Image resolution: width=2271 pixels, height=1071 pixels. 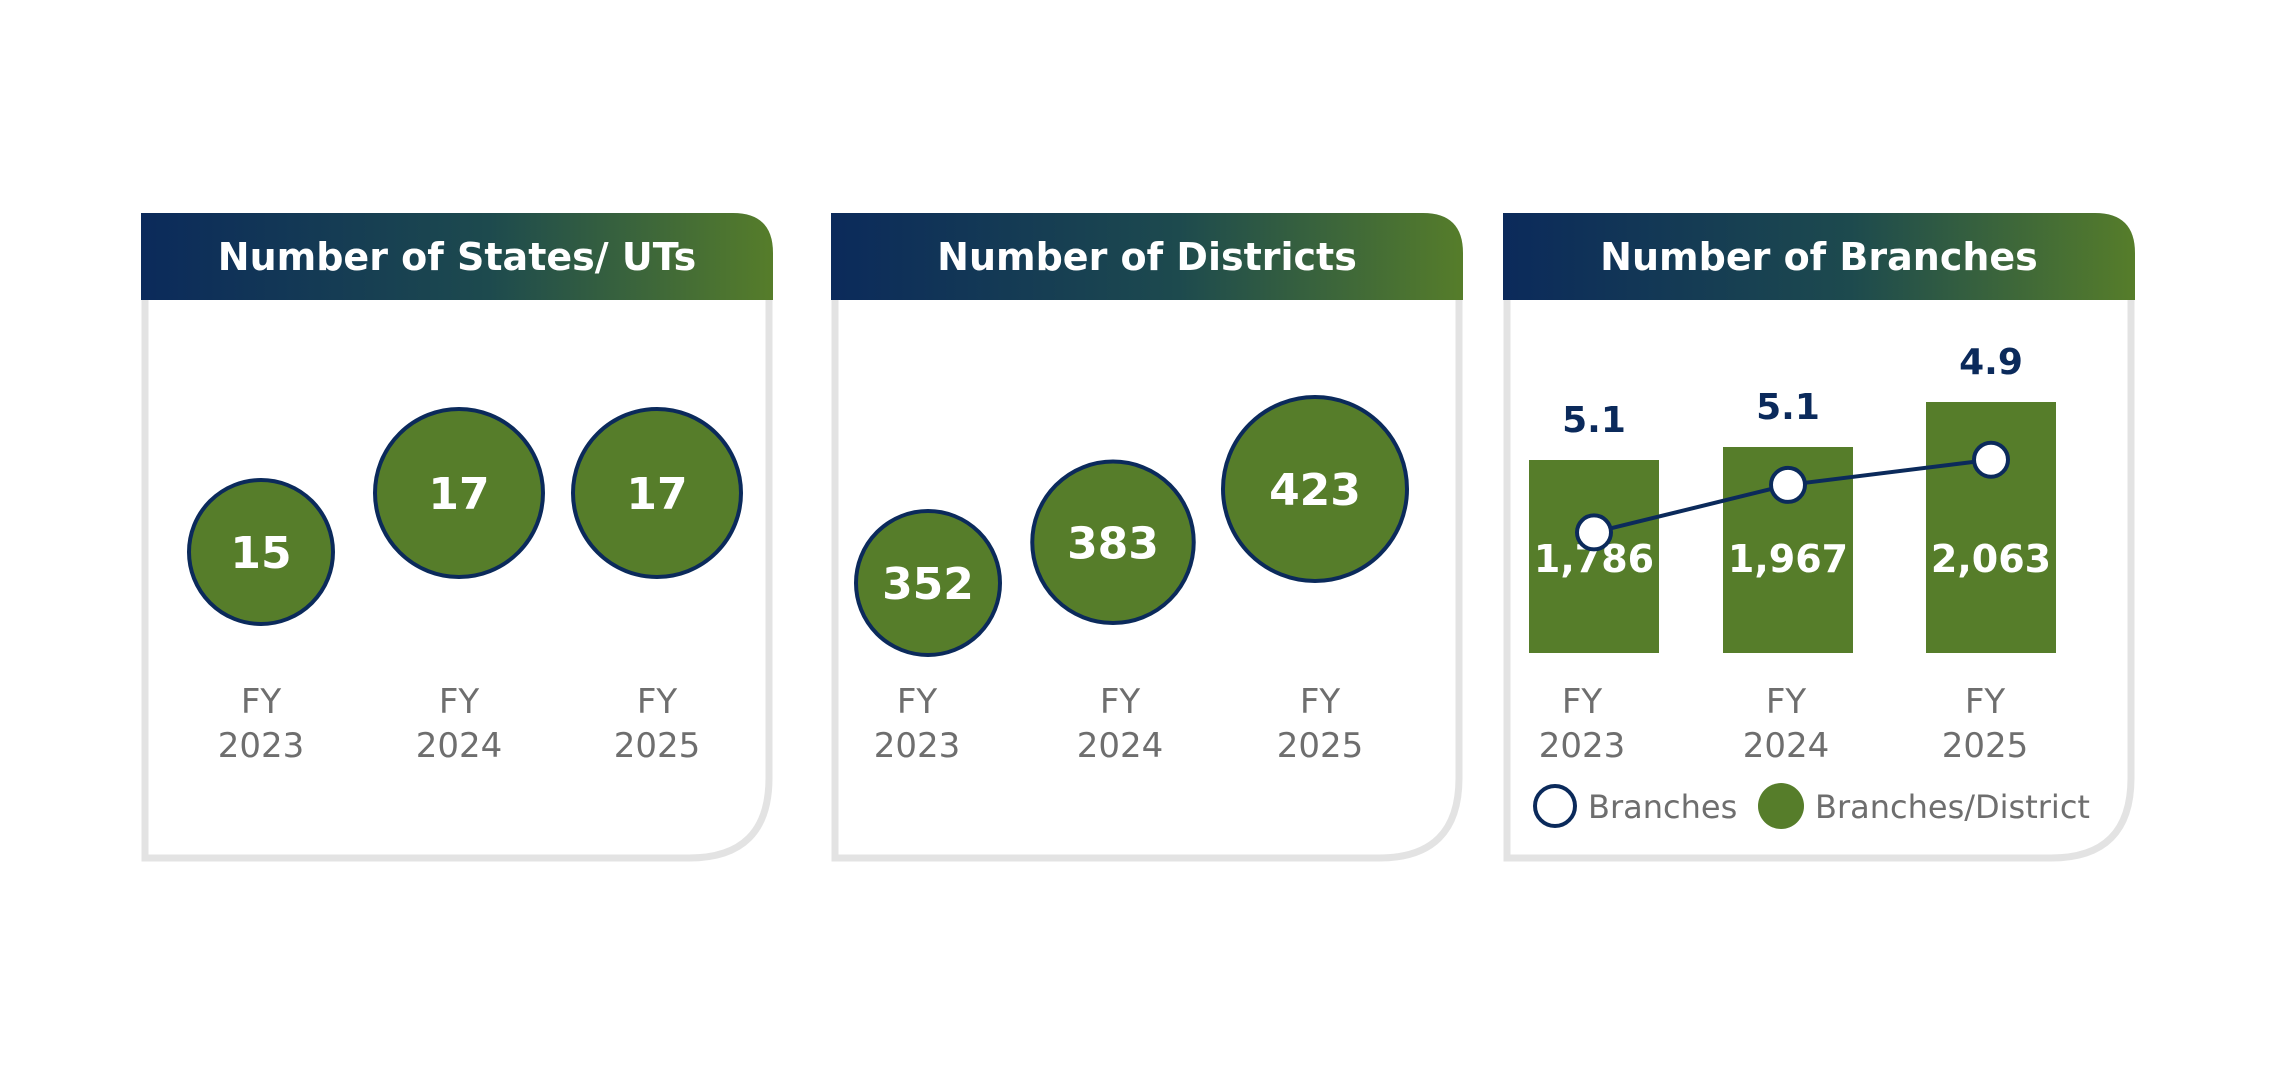 I want to click on bubble-value-label: 352, so click(x=928, y=584).